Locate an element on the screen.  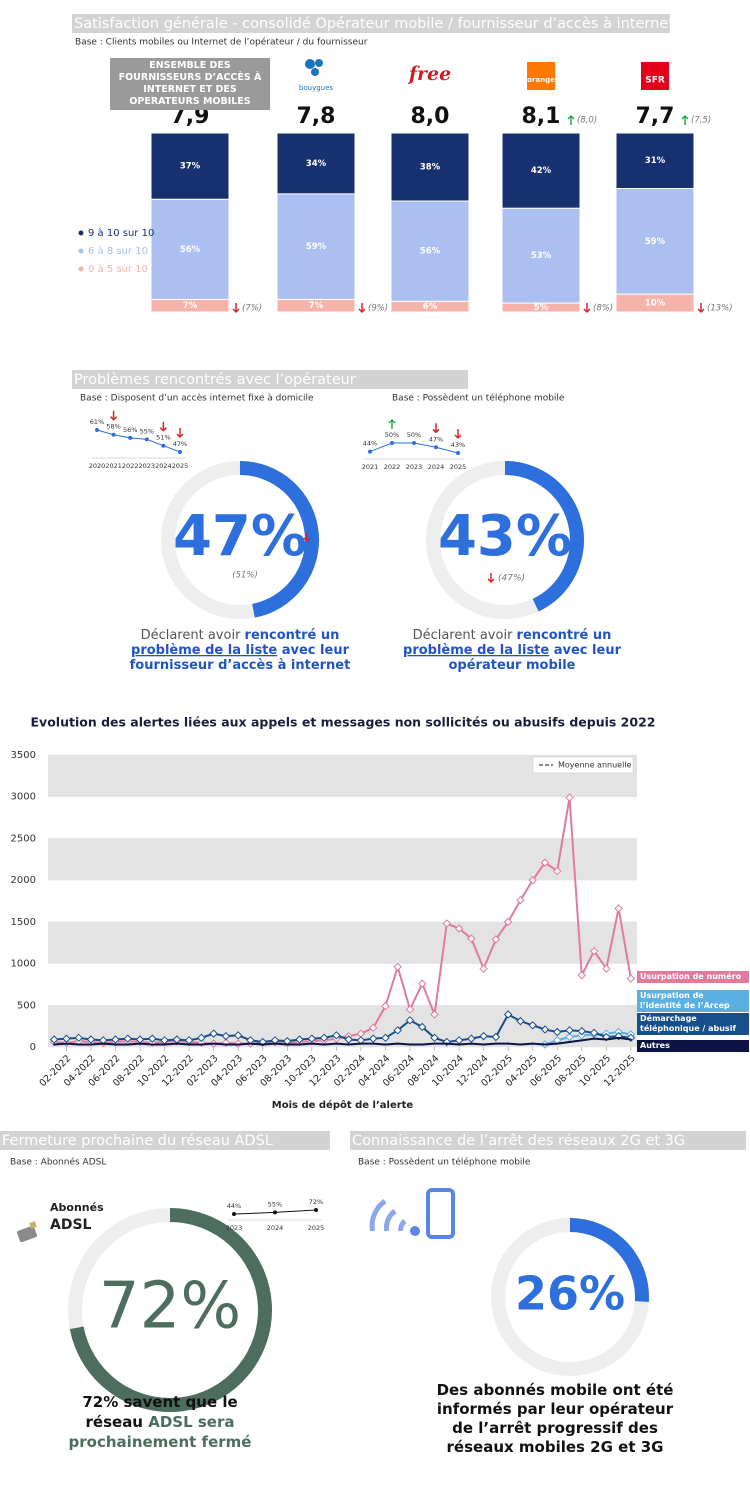
description-line: fournisseur d’accès à internet is located at coordinates (240, 665).